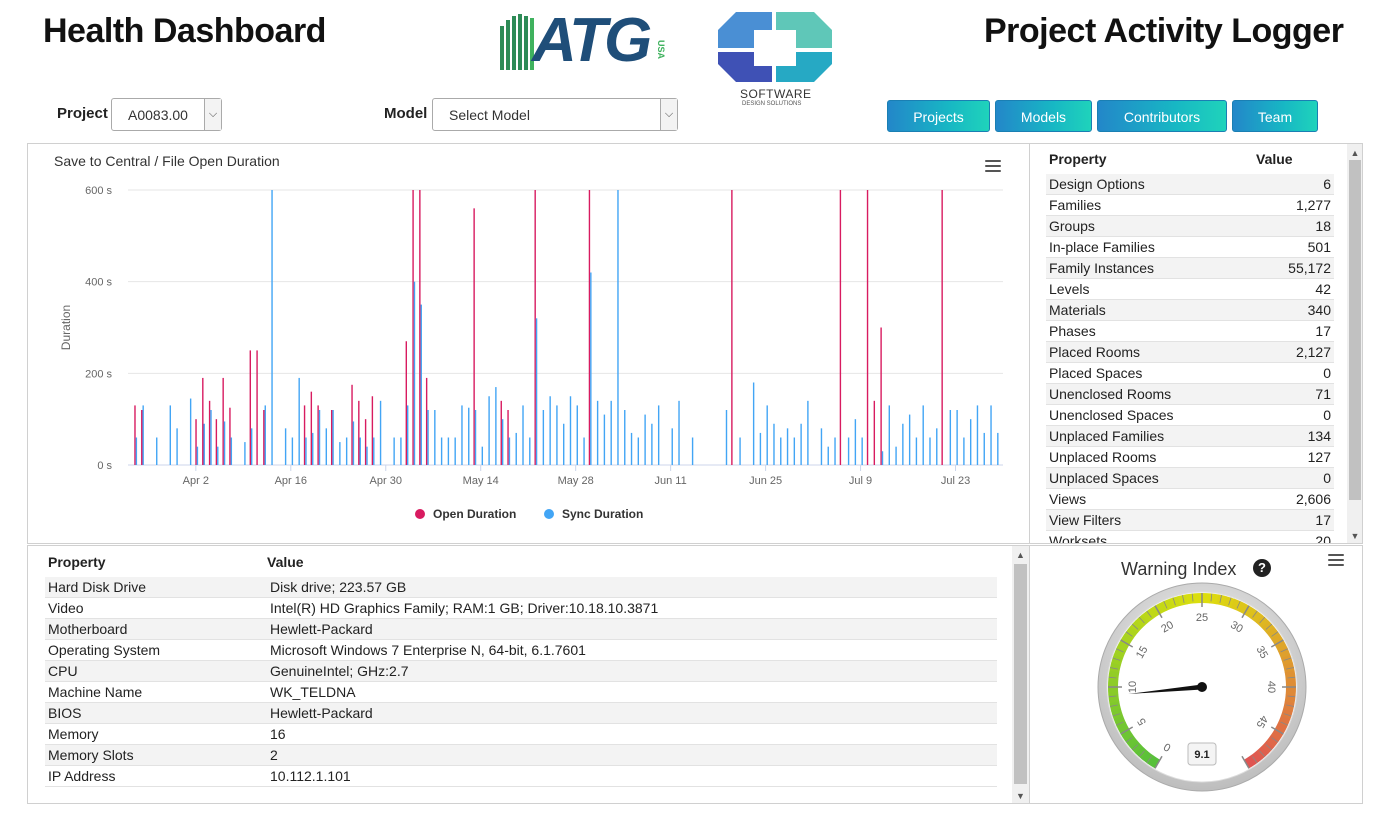 Image resolution: width=1384 pixels, height=820 pixels. Describe the element at coordinates (166, 114) in the screenshot. I see `project-select: A0083.00 ⌵` at that location.